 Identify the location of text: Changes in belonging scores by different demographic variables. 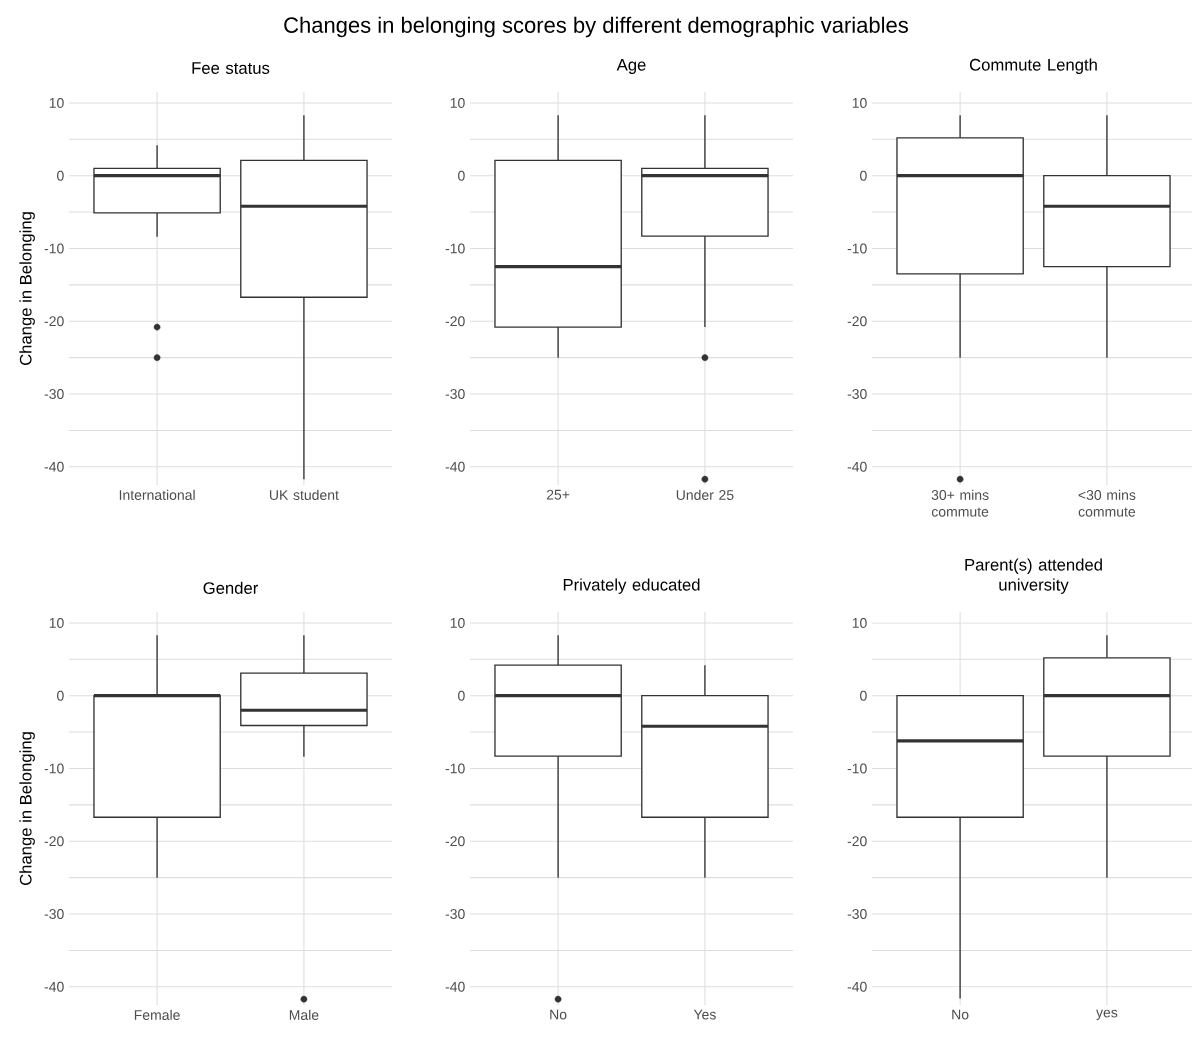
(596, 27).